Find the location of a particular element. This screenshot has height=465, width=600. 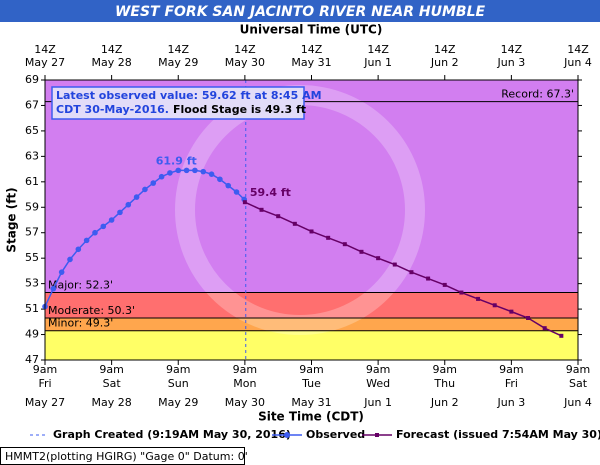

legend-label: Graph Created (9:19AM May 30, 2016) is located at coordinates (172, 434).